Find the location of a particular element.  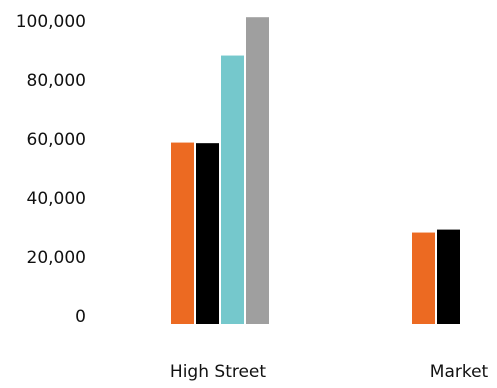

y-tick-label-100000: 100,000 is located at coordinates (51, 22).